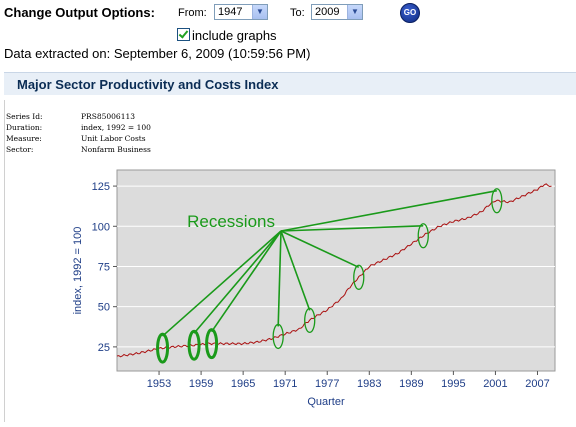  I want to click on x-tick-label: 1983, so click(369, 384).